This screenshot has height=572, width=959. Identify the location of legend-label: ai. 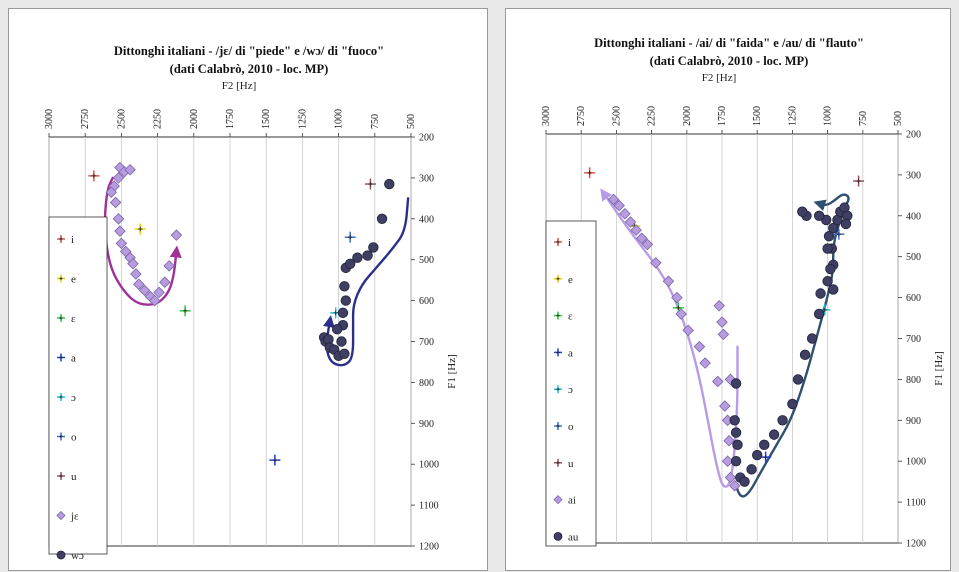
(572, 501).